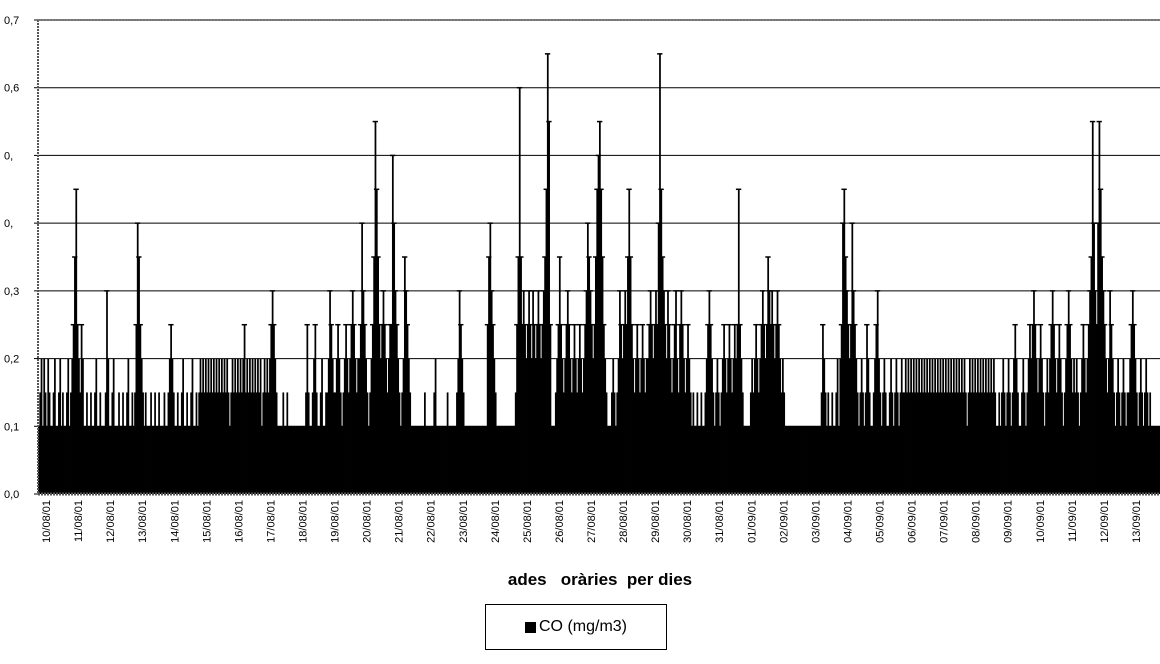 This screenshot has height=664, width=1160. Describe the element at coordinates (11, 360) in the screenshot. I see `y-tick-label: 0,2` at that location.